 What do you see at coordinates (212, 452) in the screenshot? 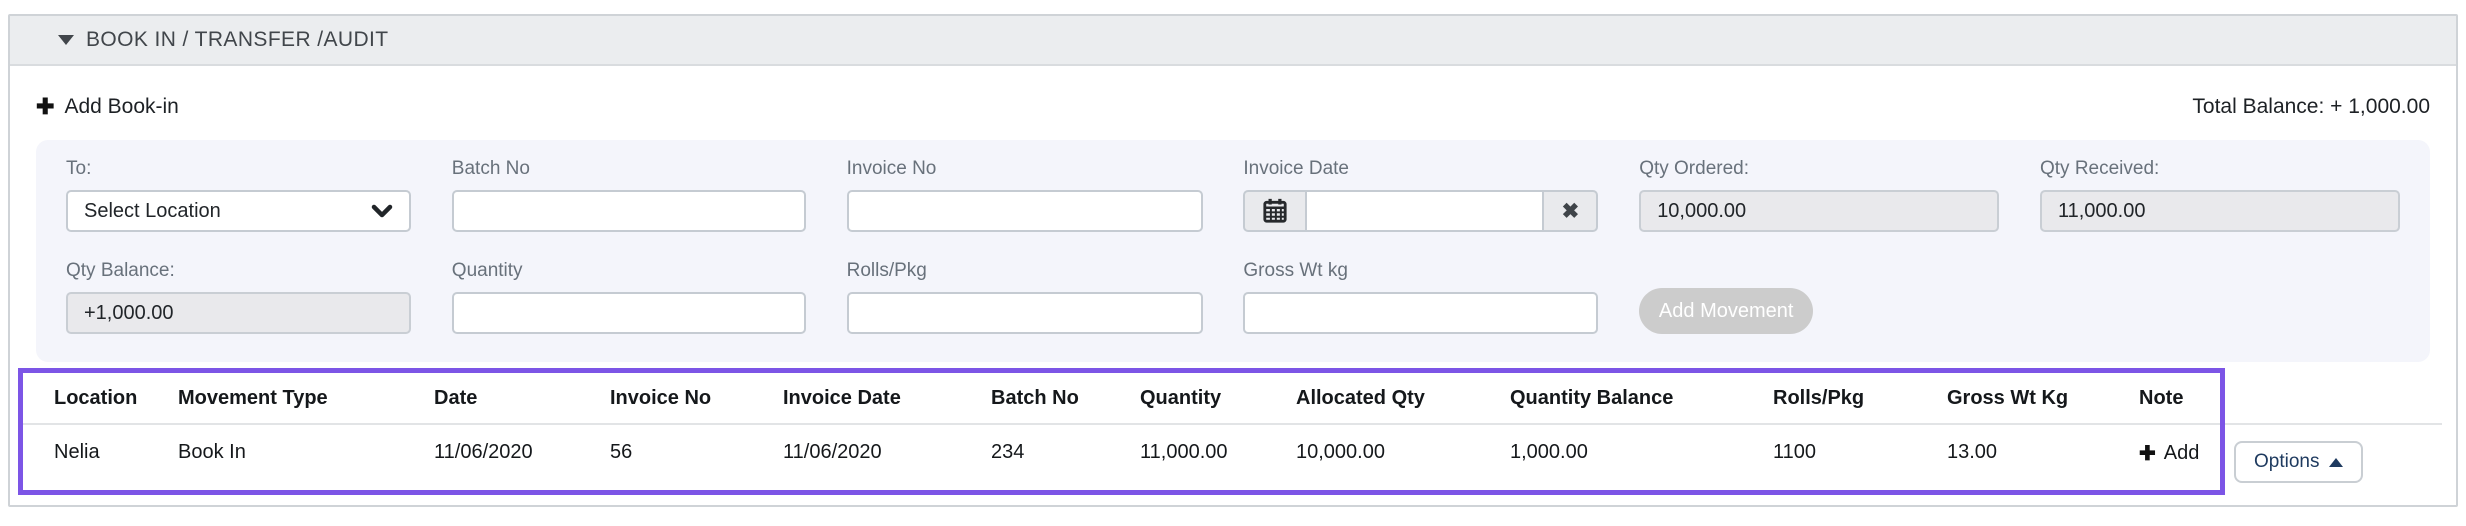
I see `cell-movement-type: Book In` at bounding box center [212, 452].